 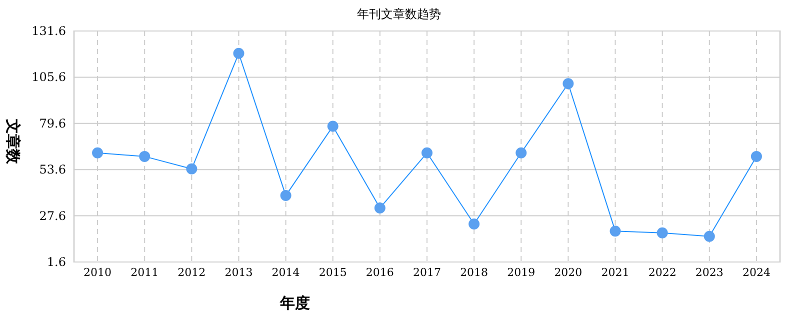 What do you see at coordinates (427, 272) in the screenshot?
I see `x-tick-label: 2017` at bounding box center [427, 272].